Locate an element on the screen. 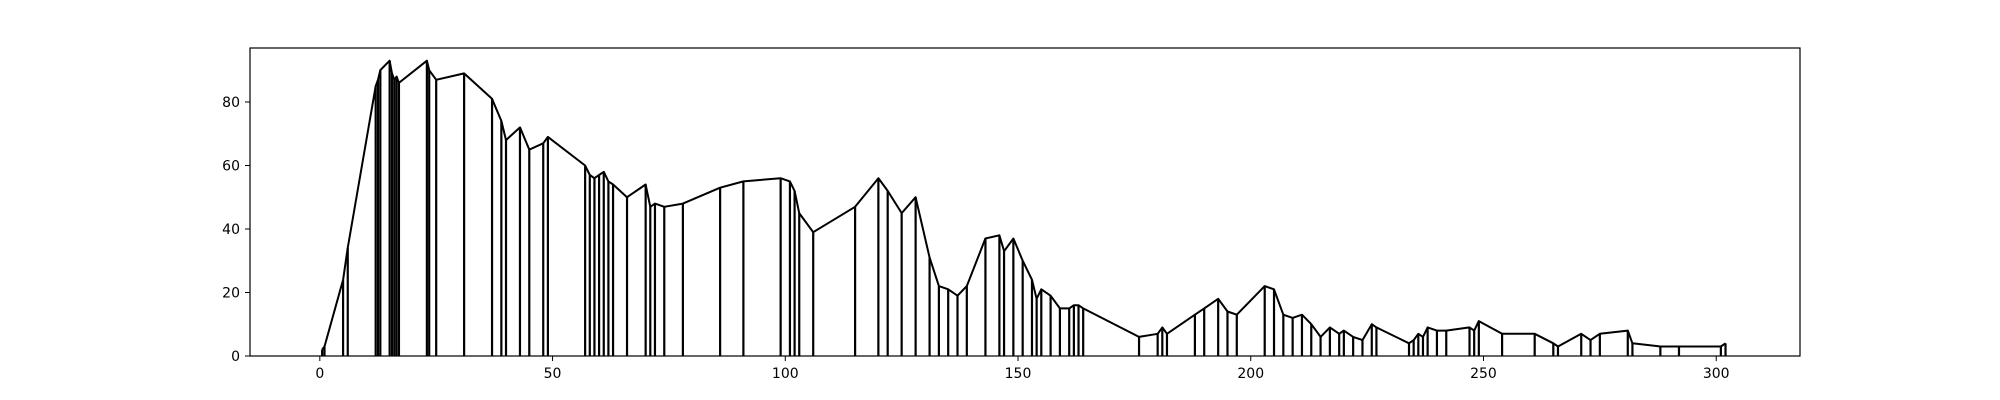  x-tick-label: 200 is located at coordinates (1250, 374).